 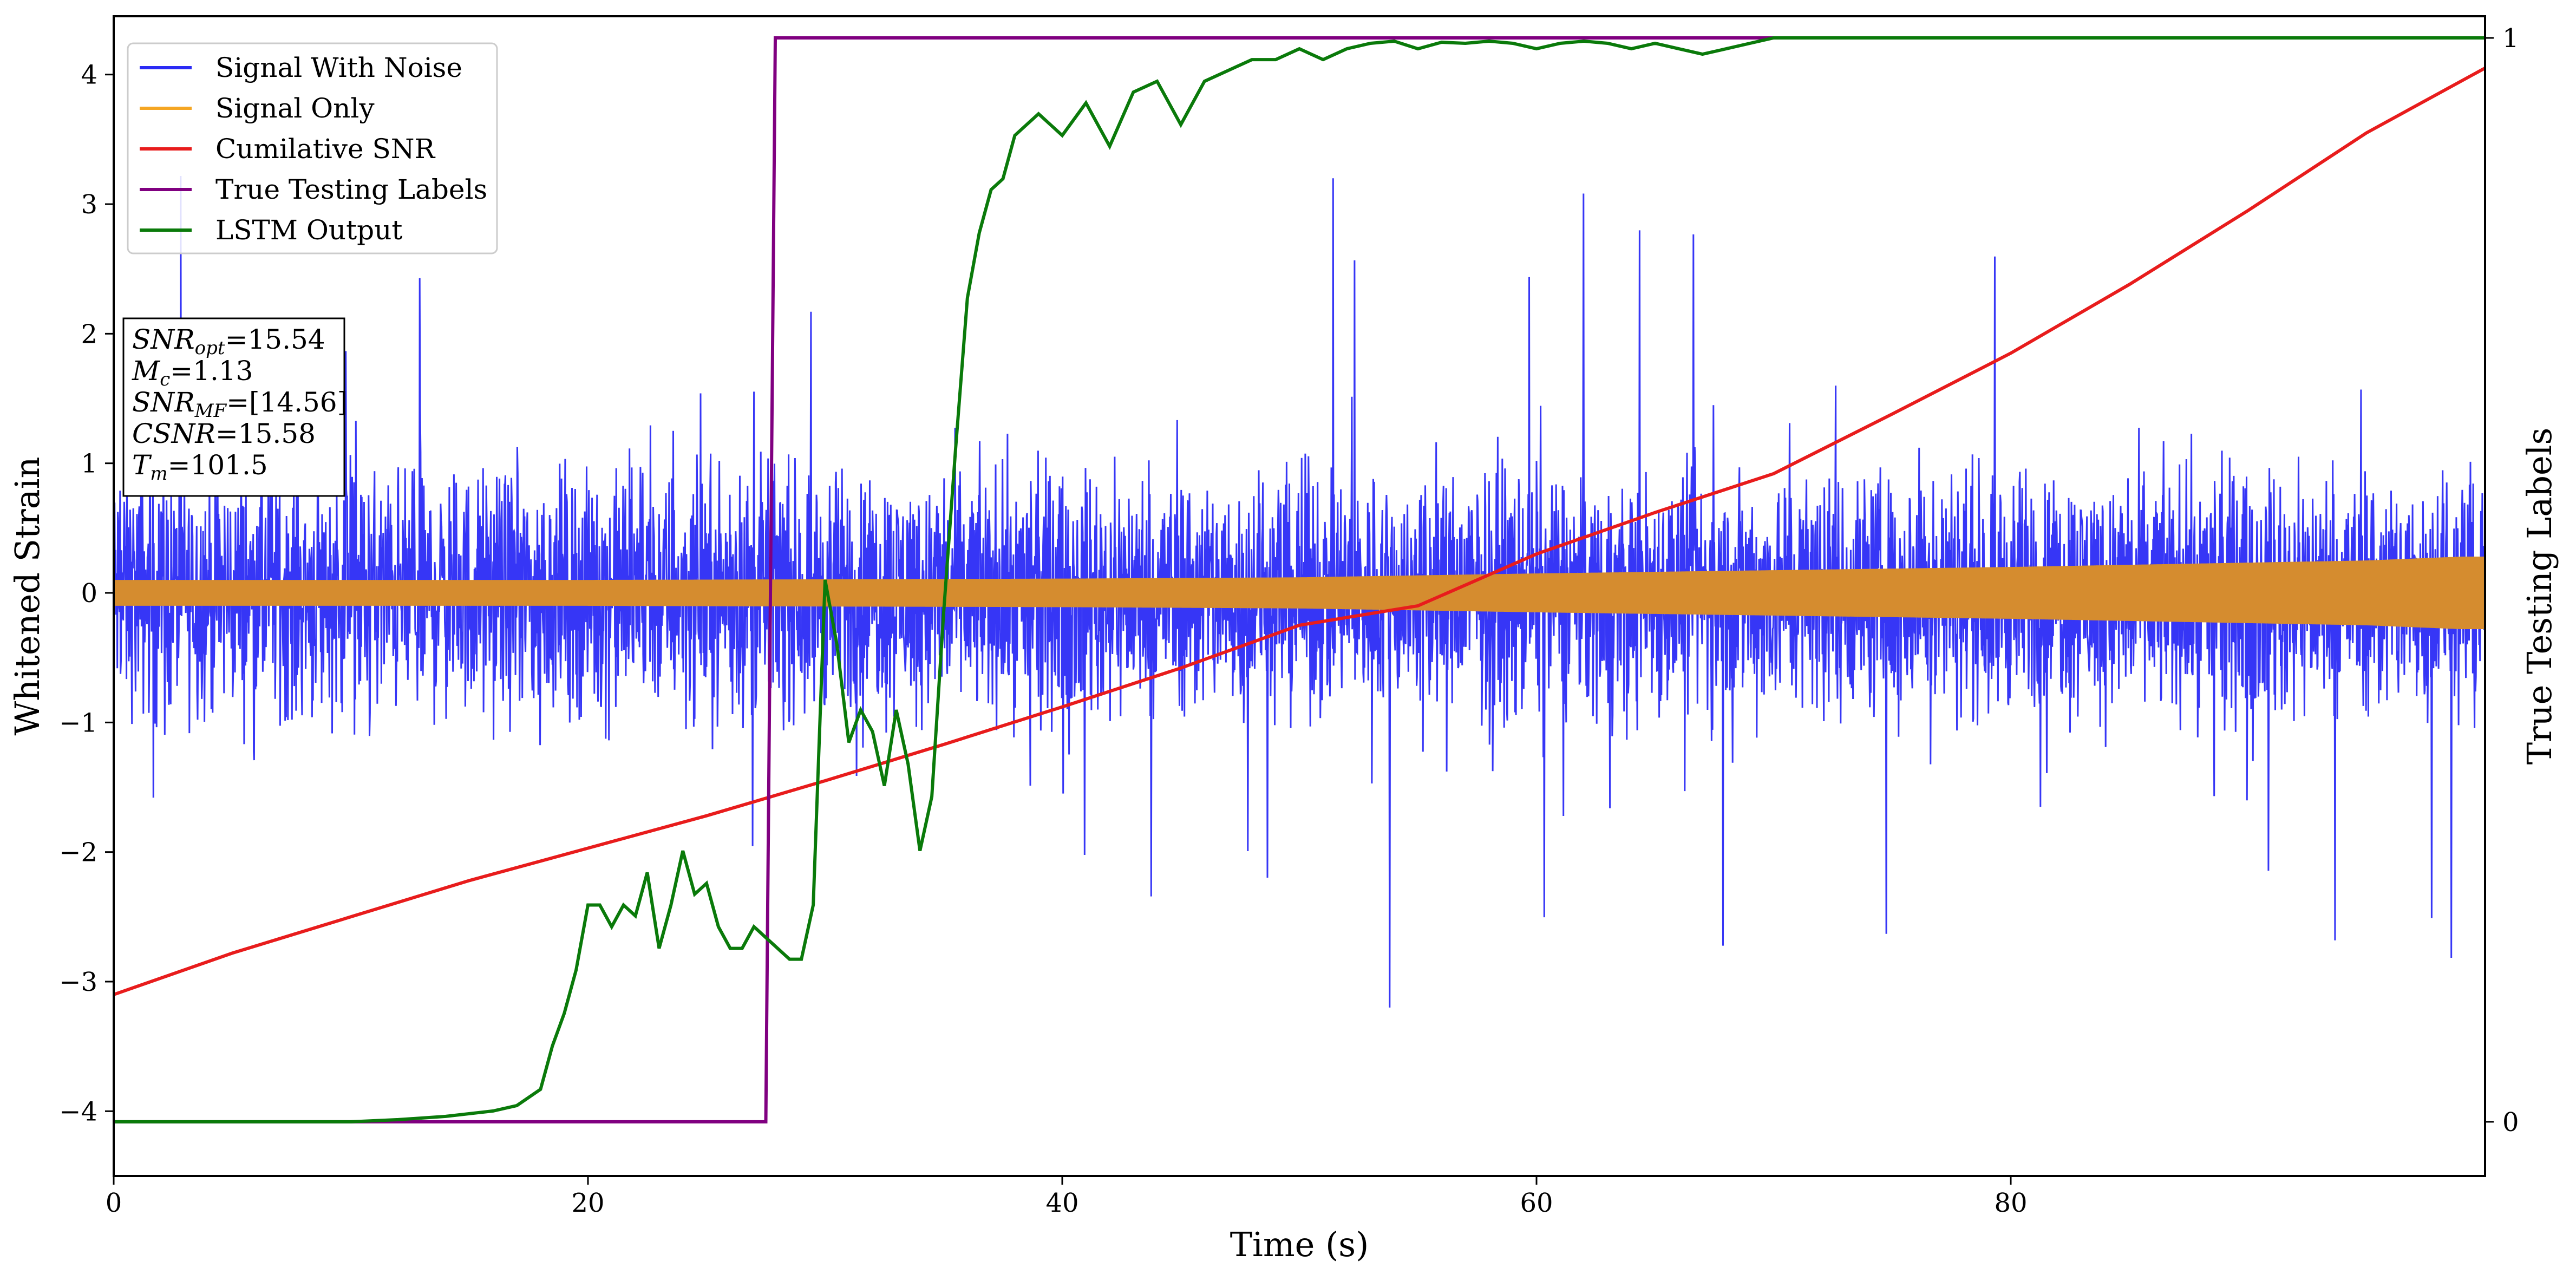 What do you see at coordinates (308, 230) in the screenshot?
I see `legend-label: LSTM Output` at bounding box center [308, 230].